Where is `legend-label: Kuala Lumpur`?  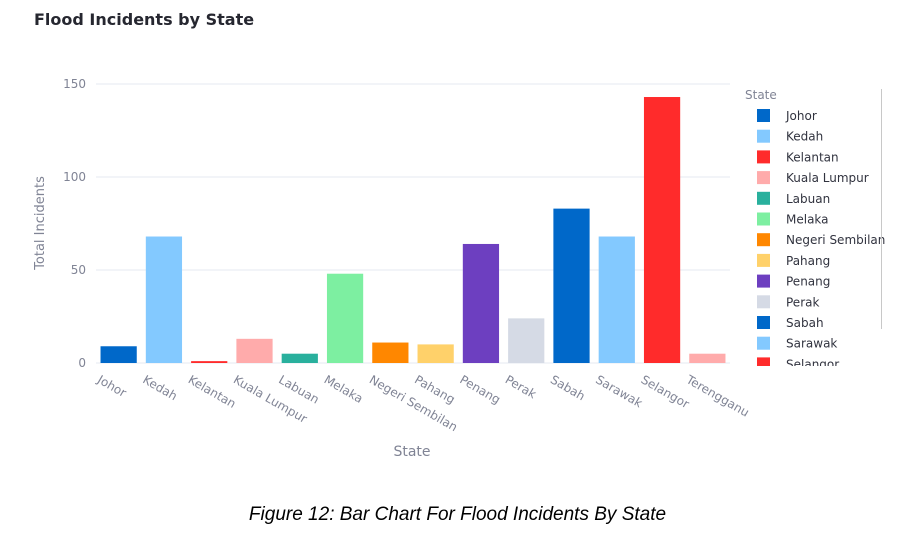
legend-label: Kuala Lumpur is located at coordinates (827, 178).